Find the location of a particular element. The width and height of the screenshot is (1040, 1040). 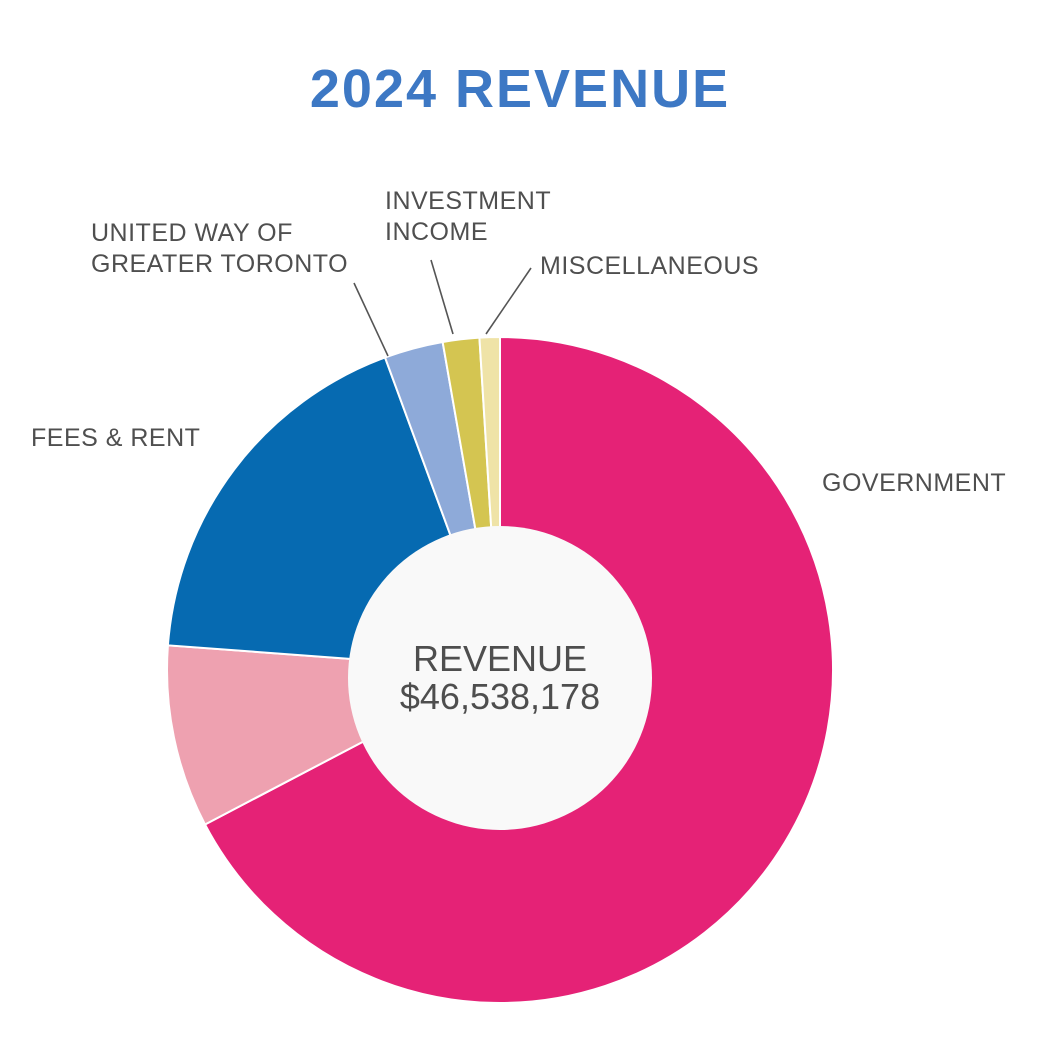

leader-lines is located at coordinates (442, 308).